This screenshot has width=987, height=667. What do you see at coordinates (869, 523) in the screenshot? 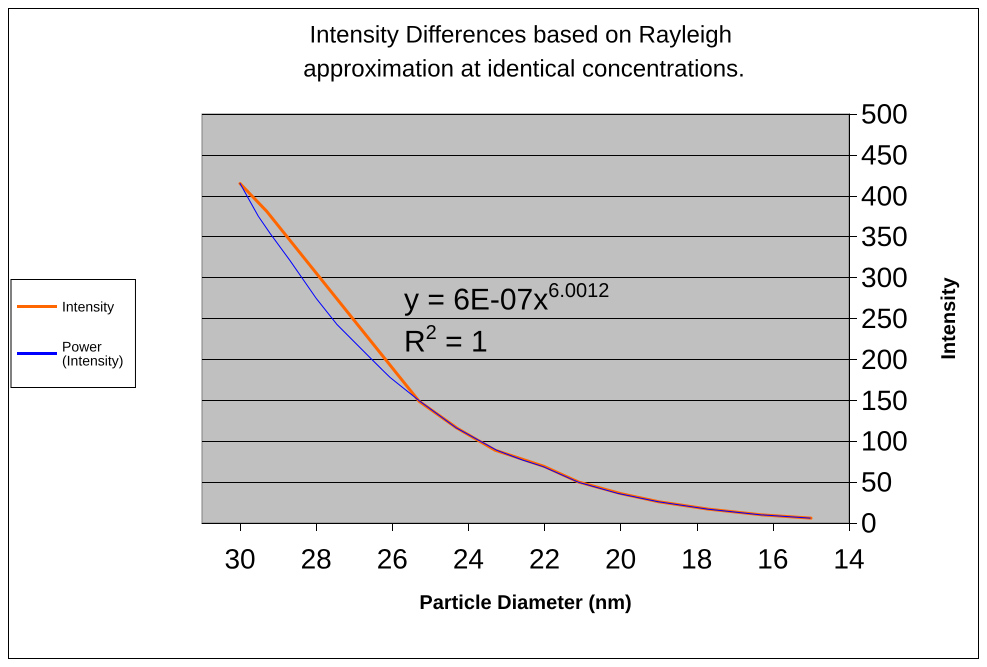
I see `y-tick-label: 0` at bounding box center [869, 523].